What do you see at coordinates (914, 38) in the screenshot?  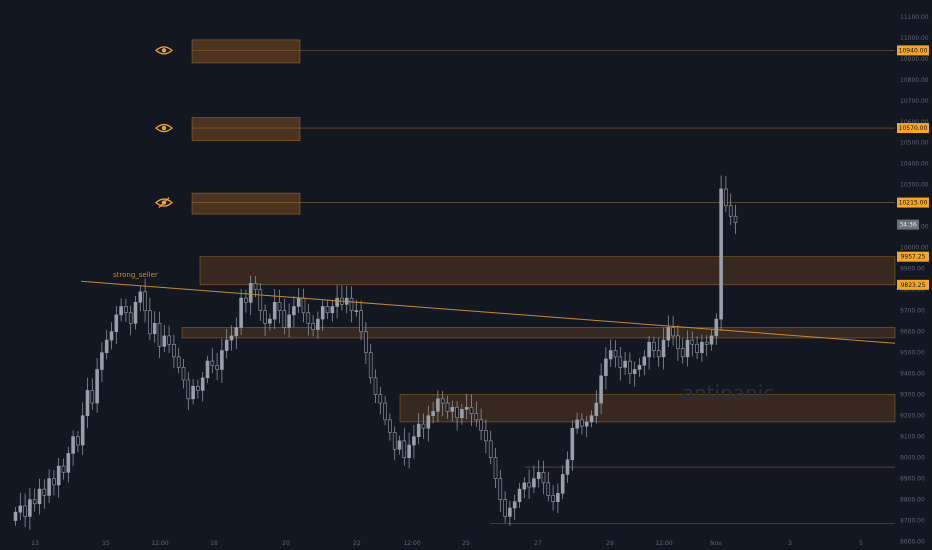 I see `price-tick-label: 11000.00` at bounding box center [914, 38].